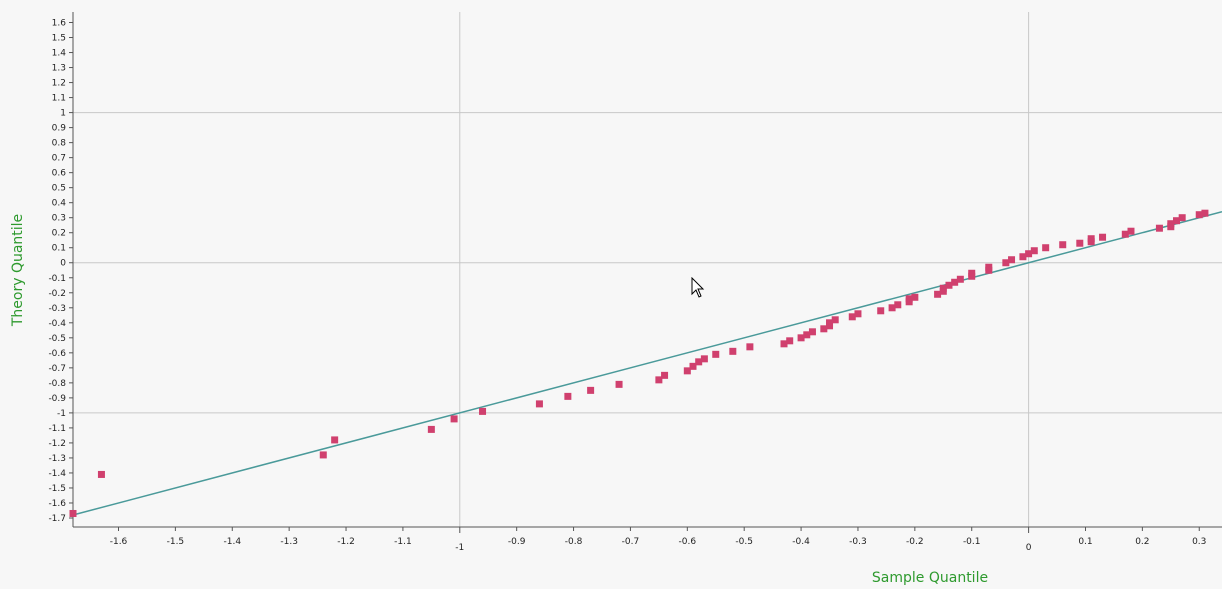 This screenshot has height=589, width=1222. Describe the element at coordinates (57, 324) in the screenshot. I see `y-tick-label: -0.4` at that location.